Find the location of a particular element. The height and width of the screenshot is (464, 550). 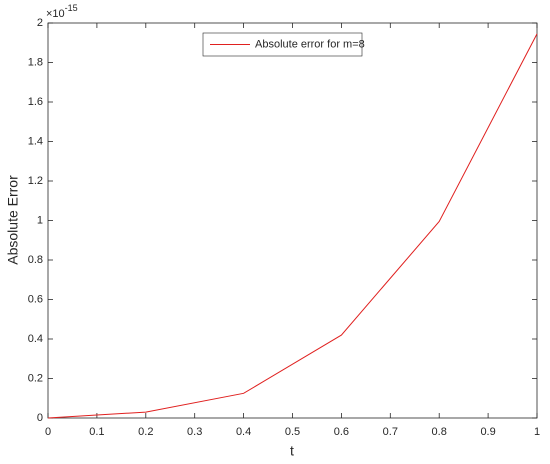

y-tick-label: 2 is located at coordinates (40, 23).